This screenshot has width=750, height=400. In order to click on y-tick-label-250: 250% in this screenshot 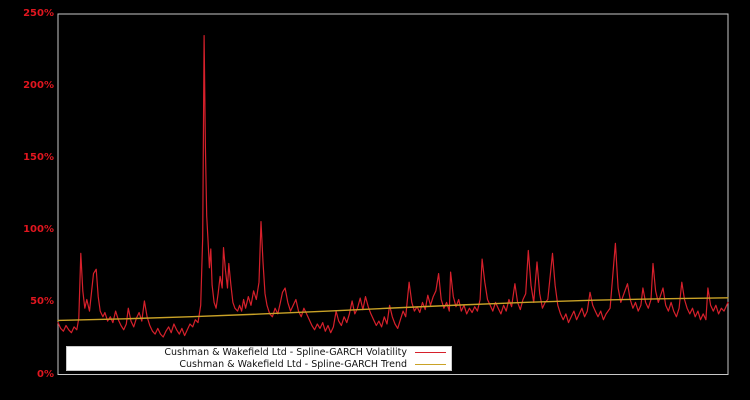, I will do `click(38, 13)`.